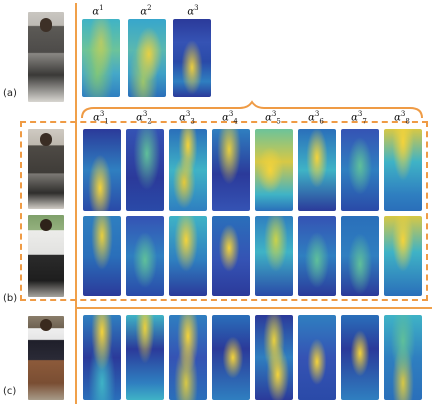 This screenshot has width=438, height=408. I want to click on row-label-a: (a), so click(10, 93).